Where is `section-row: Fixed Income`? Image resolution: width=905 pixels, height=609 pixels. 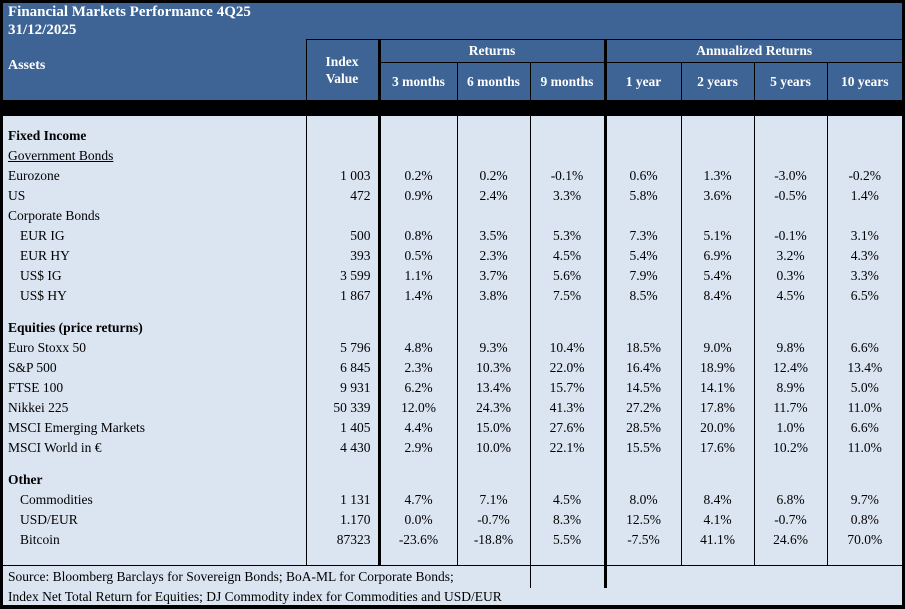 section-row: Fixed Income is located at coordinates (452, 136).